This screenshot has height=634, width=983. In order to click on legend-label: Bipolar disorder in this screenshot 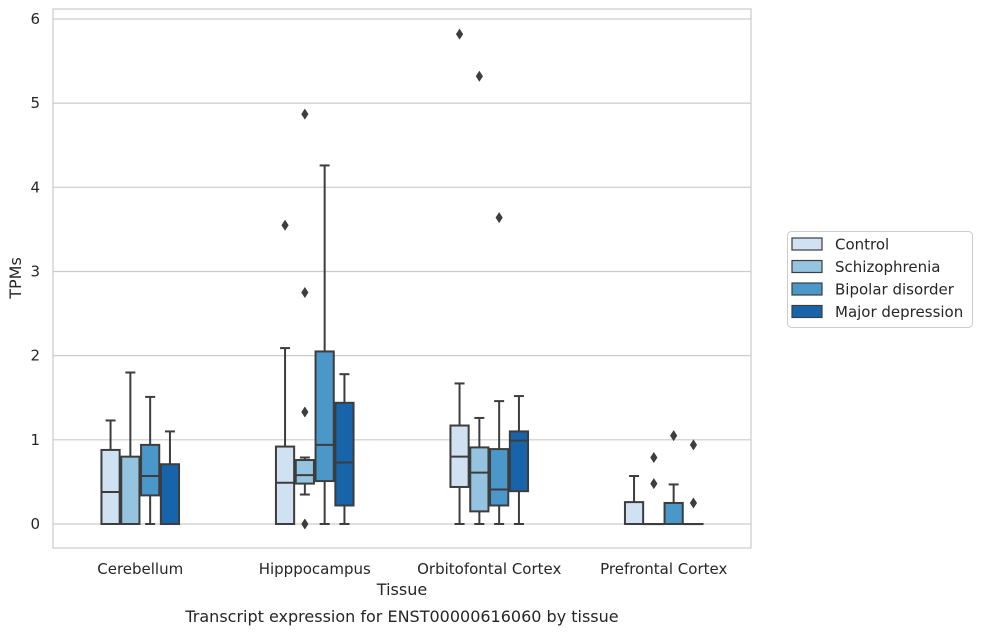, I will do `click(895, 290)`.